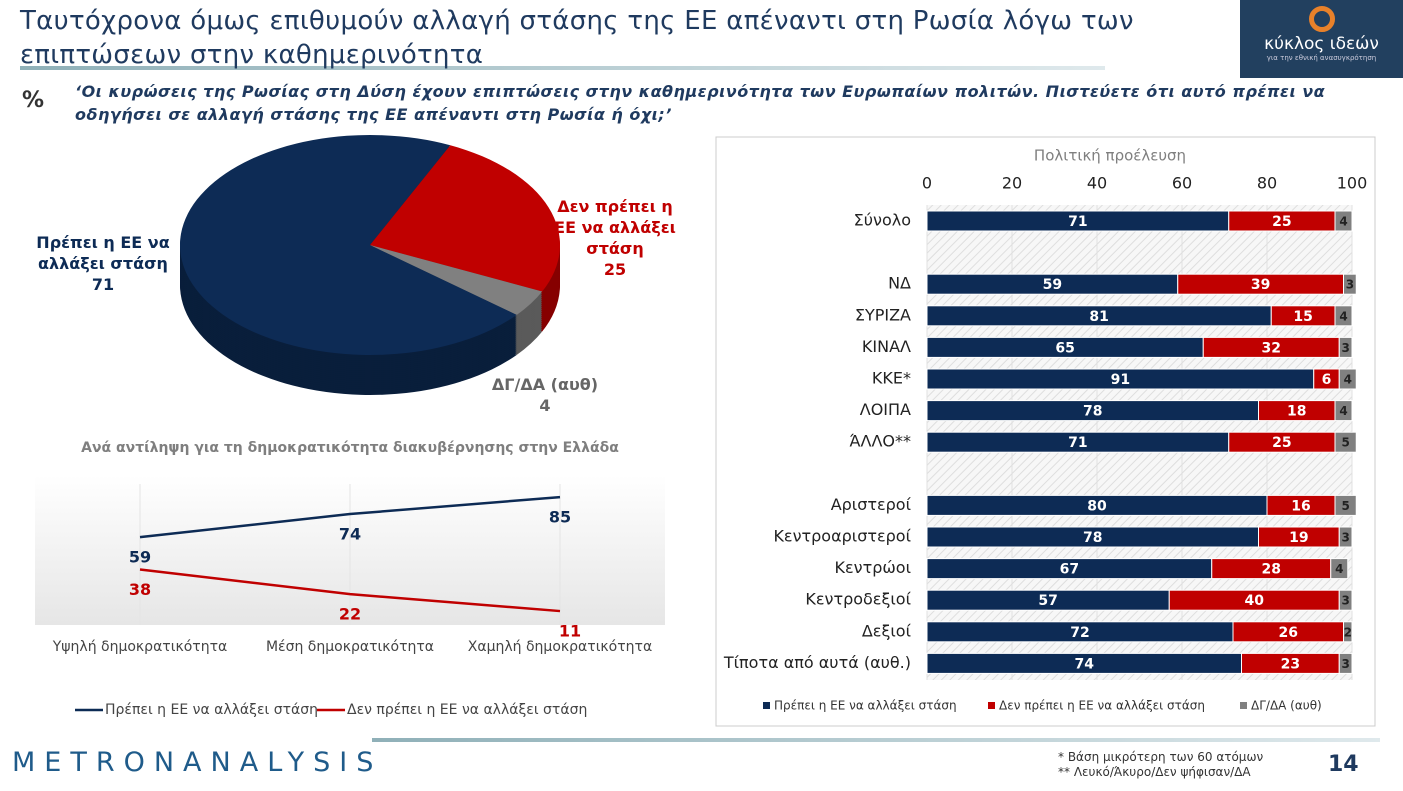 The height and width of the screenshot is (791, 1403). What do you see at coordinates (1161, 757) in the screenshot?
I see `note: * Βάση μικρότερη των 60 ατόμων` at bounding box center [1161, 757].